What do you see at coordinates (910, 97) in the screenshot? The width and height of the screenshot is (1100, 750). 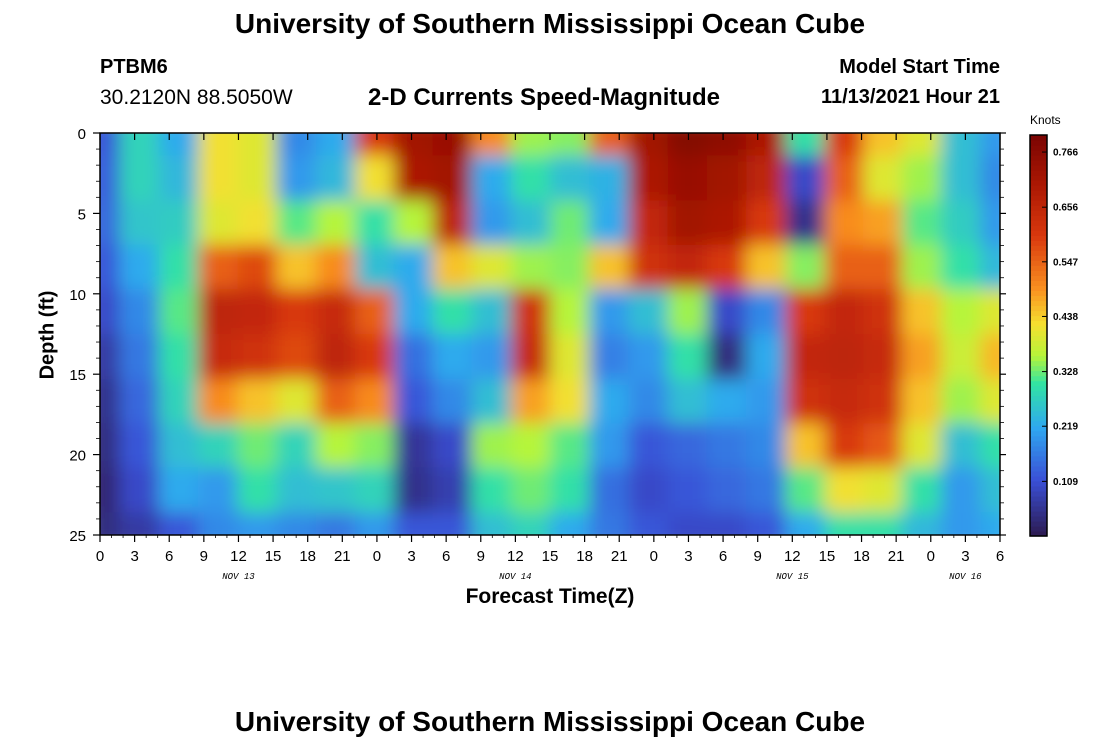 I see `model-start-value: 11/13/2021 Hour 21` at bounding box center [910, 97].